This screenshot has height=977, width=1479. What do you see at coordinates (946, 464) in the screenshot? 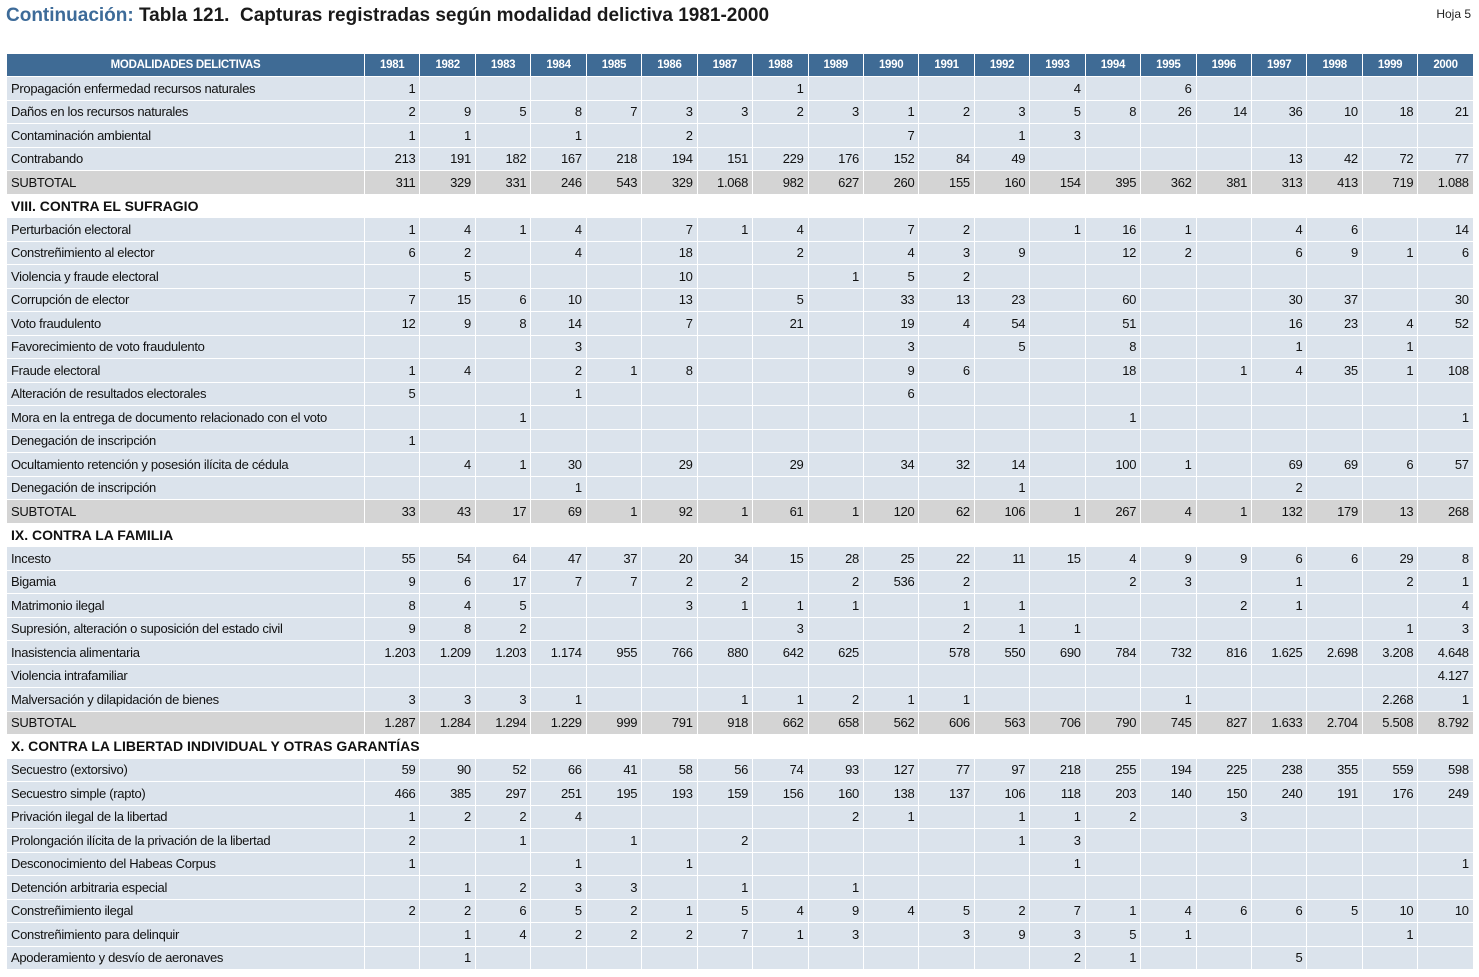
I see `cell: 32` at bounding box center [946, 464].